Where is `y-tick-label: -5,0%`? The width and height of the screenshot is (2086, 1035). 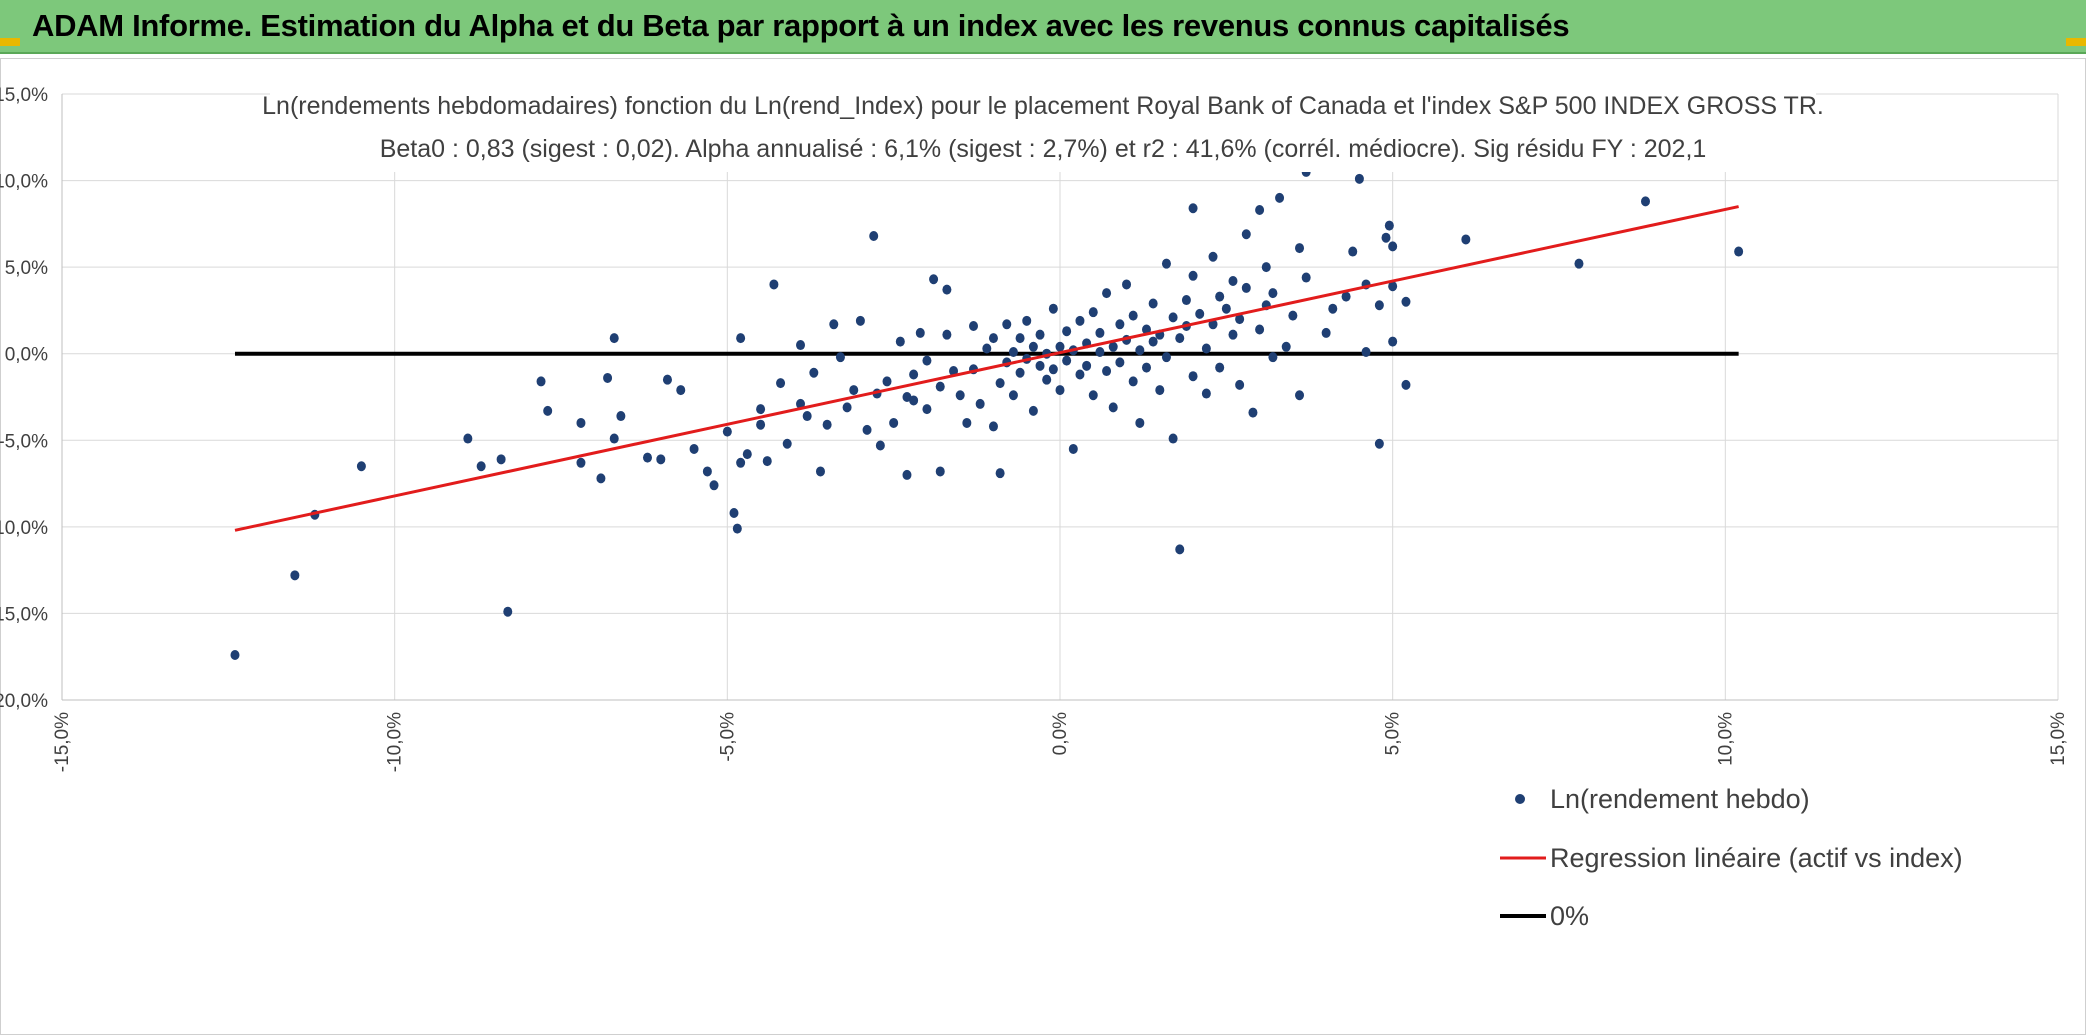 y-tick-label: -5,0% is located at coordinates (24, 441).